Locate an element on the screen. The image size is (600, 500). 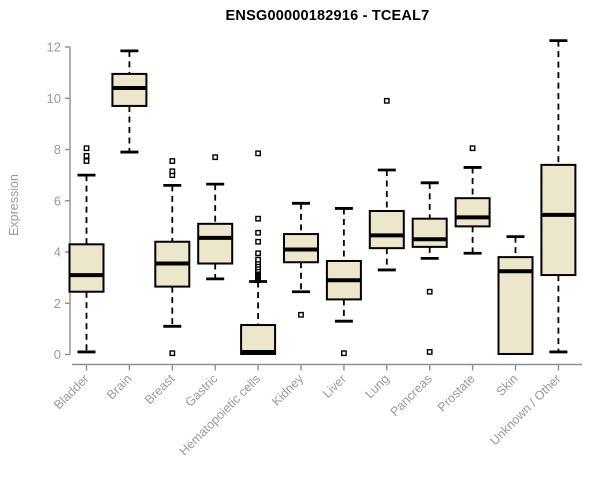
box-unknown-other is located at coordinates (558, 196).